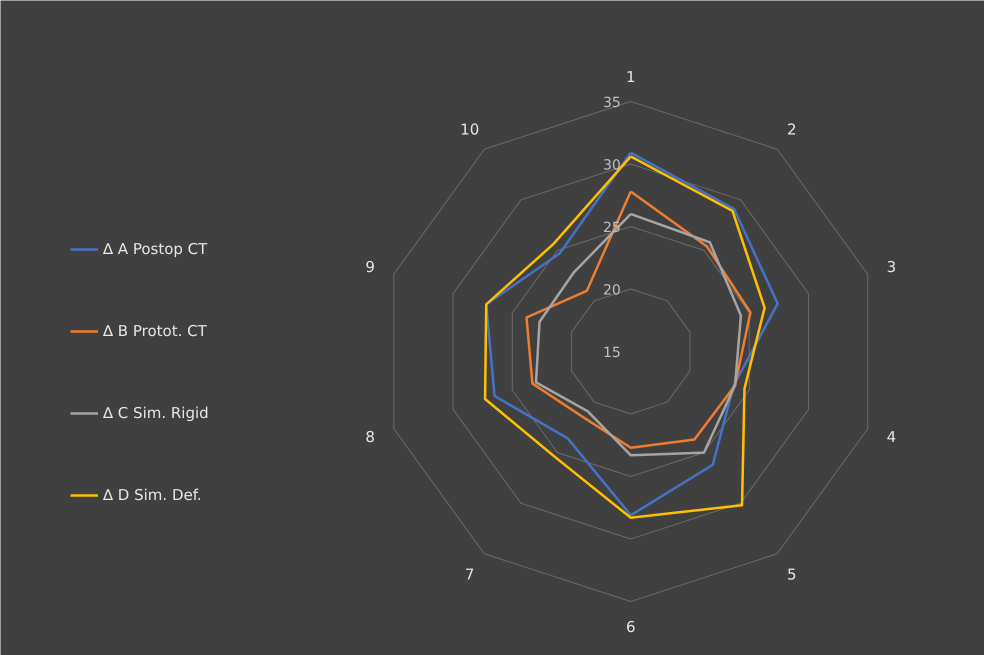  Describe the element at coordinates (631, 627) in the screenshot. I see `spoke-label: 6` at that location.